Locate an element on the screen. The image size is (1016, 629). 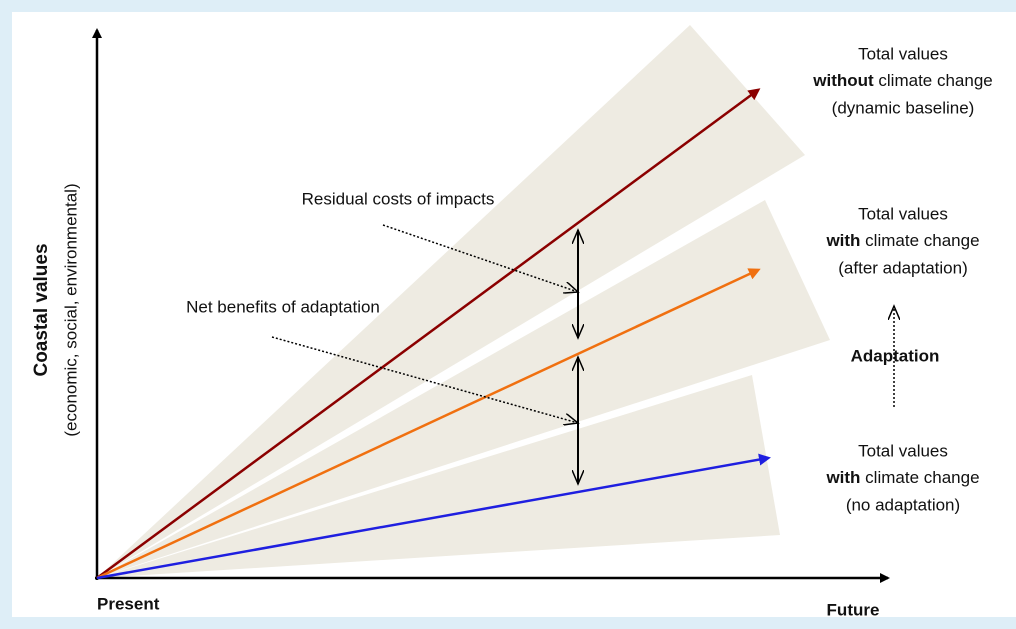
pointer is located at coordinates (424, 379).